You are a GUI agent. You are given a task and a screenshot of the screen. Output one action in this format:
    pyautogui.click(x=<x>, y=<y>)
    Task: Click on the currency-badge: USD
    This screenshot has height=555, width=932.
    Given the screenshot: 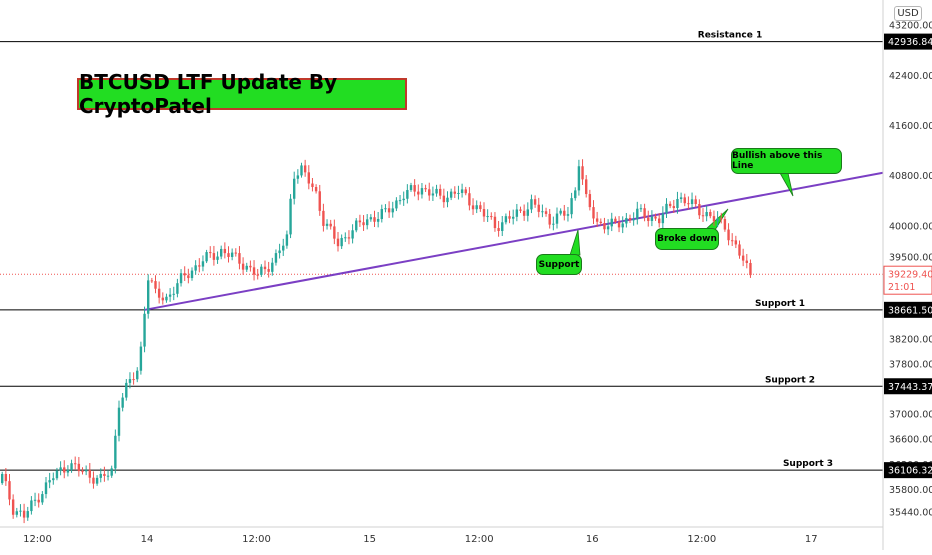 What is the action you would take?
    pyautogui.click(x=908, y=13)
    